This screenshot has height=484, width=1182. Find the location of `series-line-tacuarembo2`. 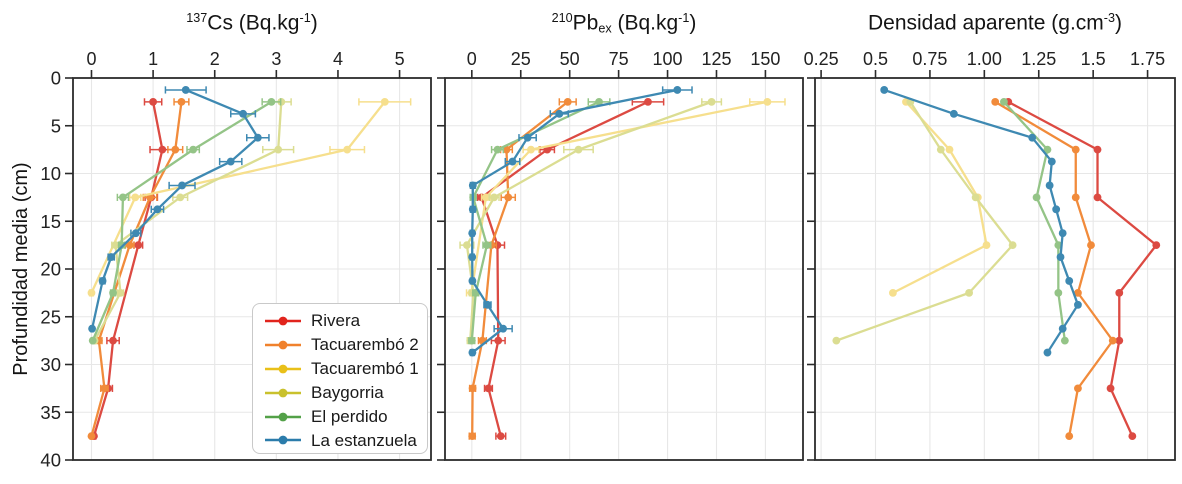

series-line-tacuarembo2 is located at coordinates (1054, 269).